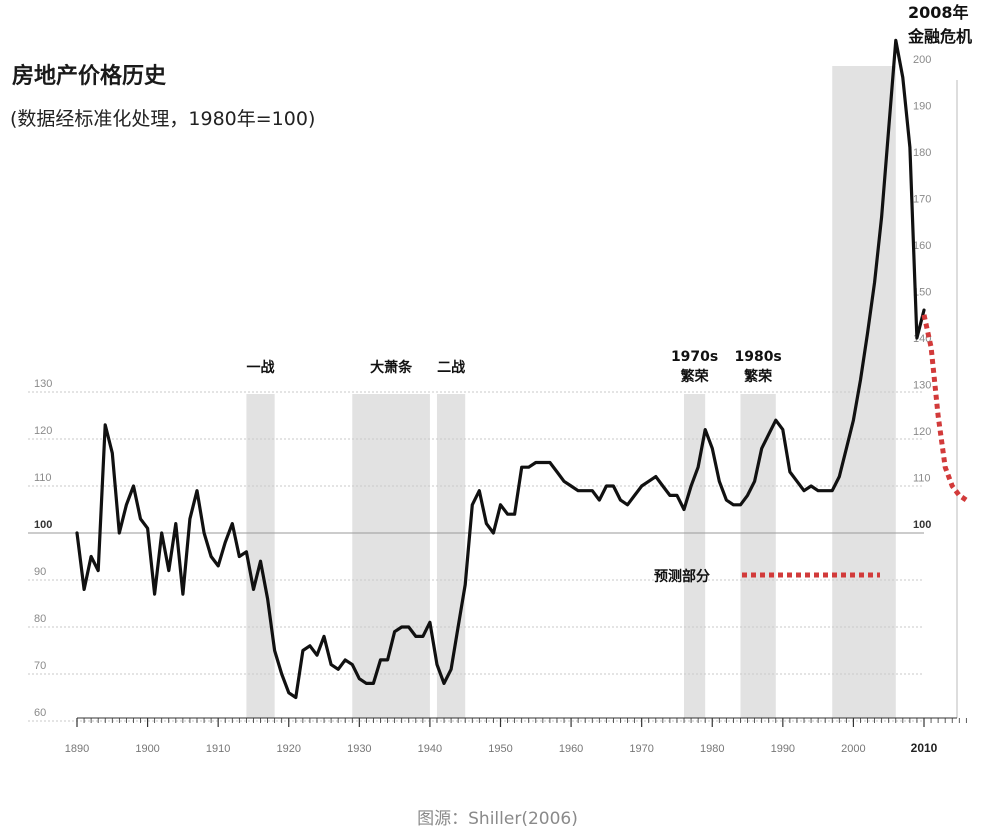 This screenshot has height=829, width=995. What do you see at coordinates (218, 749) in the screenshot?
I see `x-tick-label-1910: 1910` at bounding box center [218, 749].